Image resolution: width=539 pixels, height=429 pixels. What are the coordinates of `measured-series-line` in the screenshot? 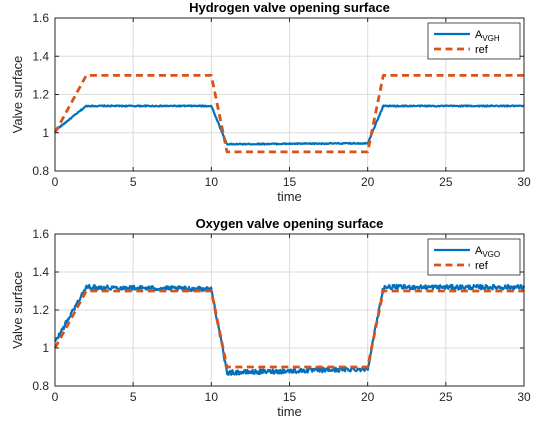 It's located at (289, 125).